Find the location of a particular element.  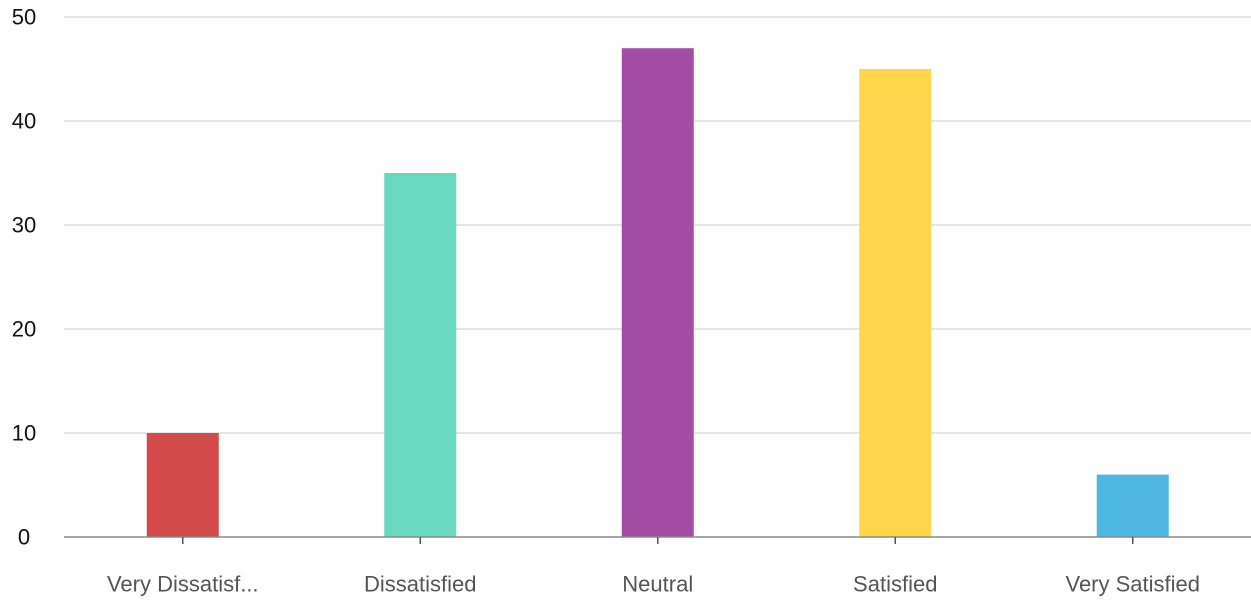

x-tick-label: Dissatisfied is located at coordinates (420, 584).